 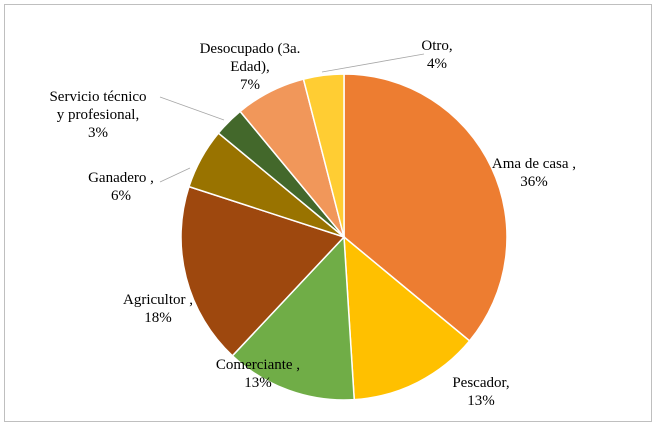 I want to click on slice-label: Servicio técnico y profesional, 3%, so click(x=97, y=115).